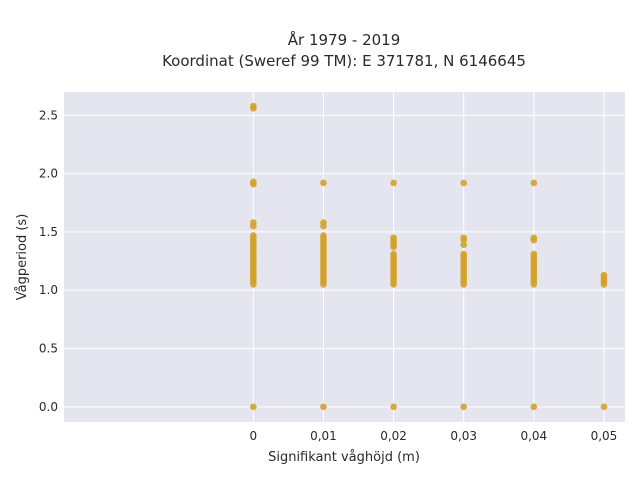 The height and width of the screenshot is (484, 640). I want to click on y-tick-label: 1.5, so click(48, 232).